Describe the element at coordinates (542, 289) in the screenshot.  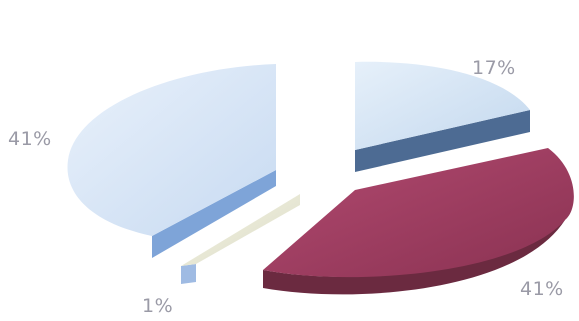
I see `slice-label-2: 41%` at that location.